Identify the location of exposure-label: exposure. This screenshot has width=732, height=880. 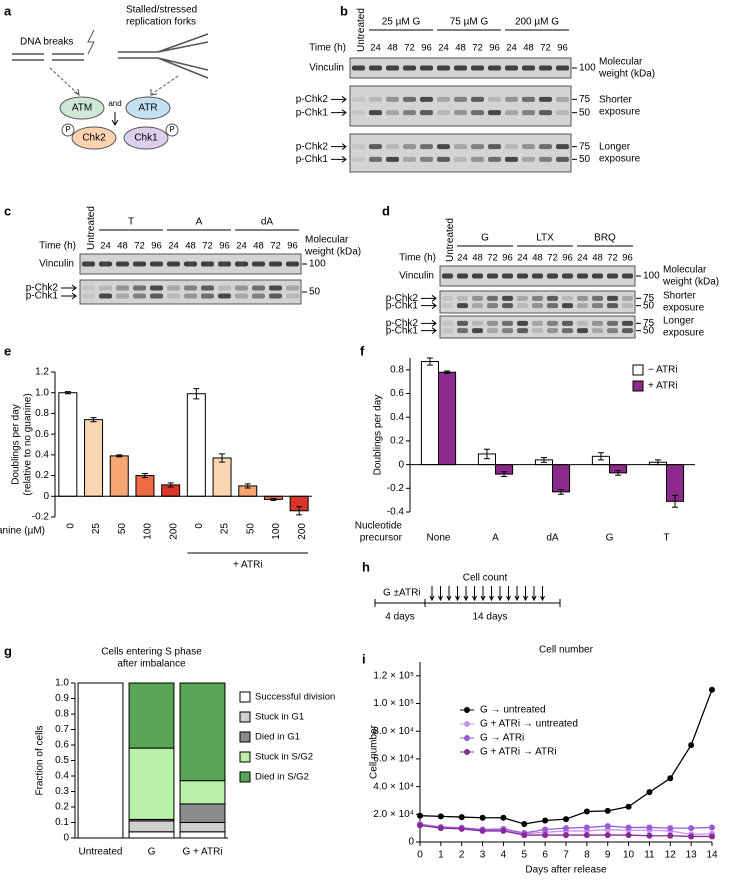
(684, 308).